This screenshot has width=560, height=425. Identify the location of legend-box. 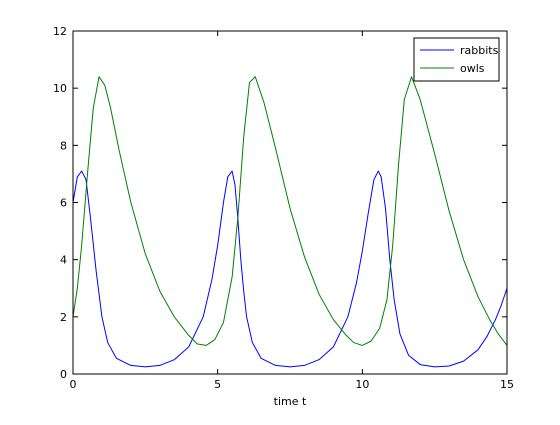
(456, 59).